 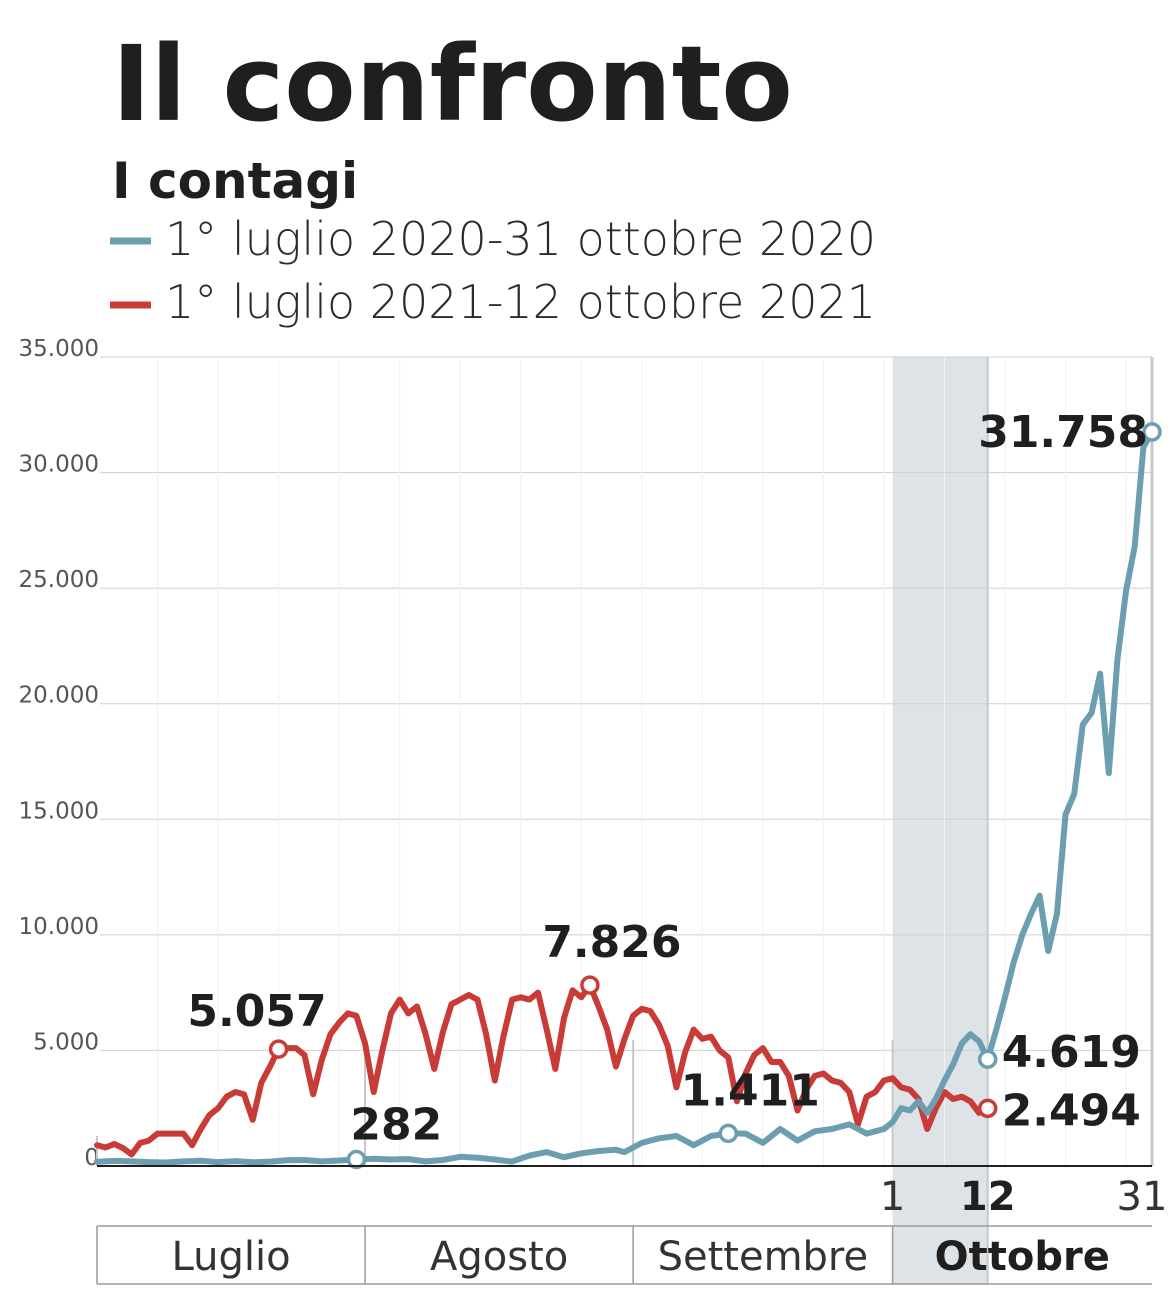 What do you see at coordinates (59, 696) in the screenshot?
I see `y-tick-label: 20.000` at bounding box center [59, 696].